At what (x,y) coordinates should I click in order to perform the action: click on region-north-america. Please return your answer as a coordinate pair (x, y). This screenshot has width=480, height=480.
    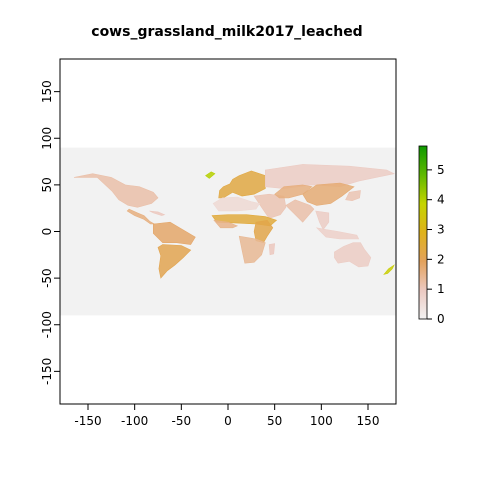
    Looking at the image, I should click on (116, 190).